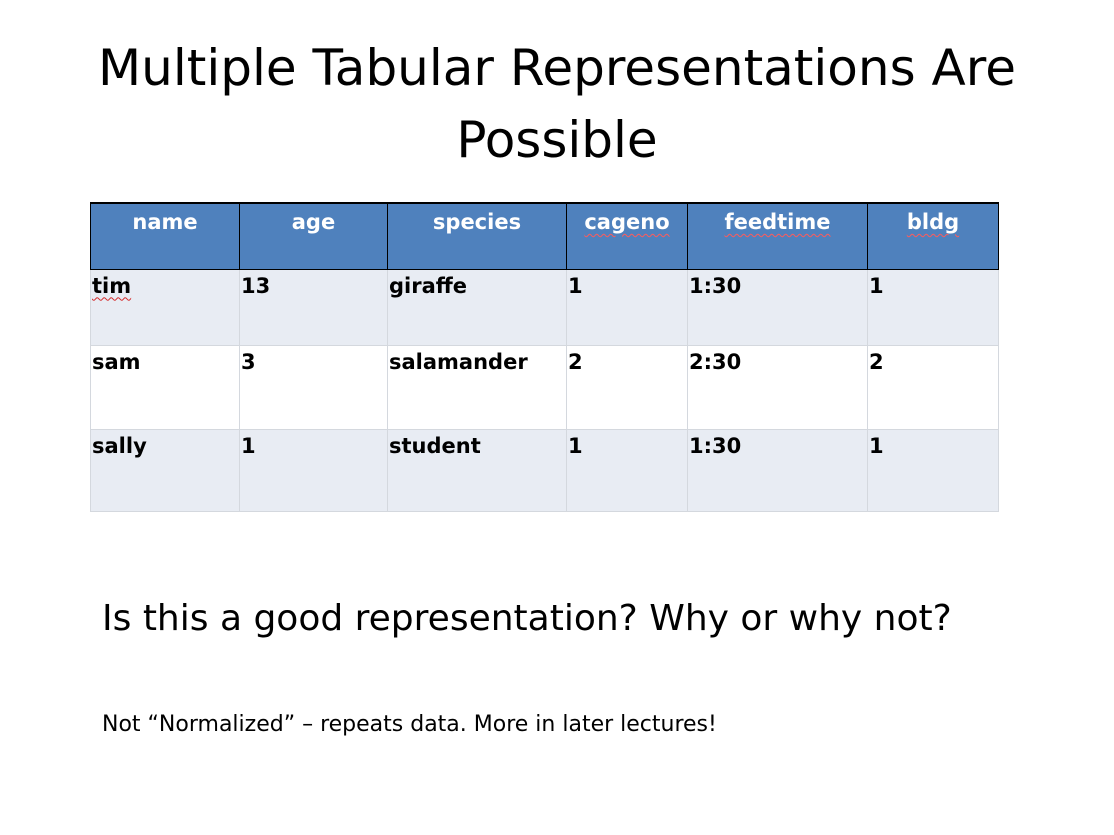  I want to click on slide-title-line-2: Possible, so click(557, 140).